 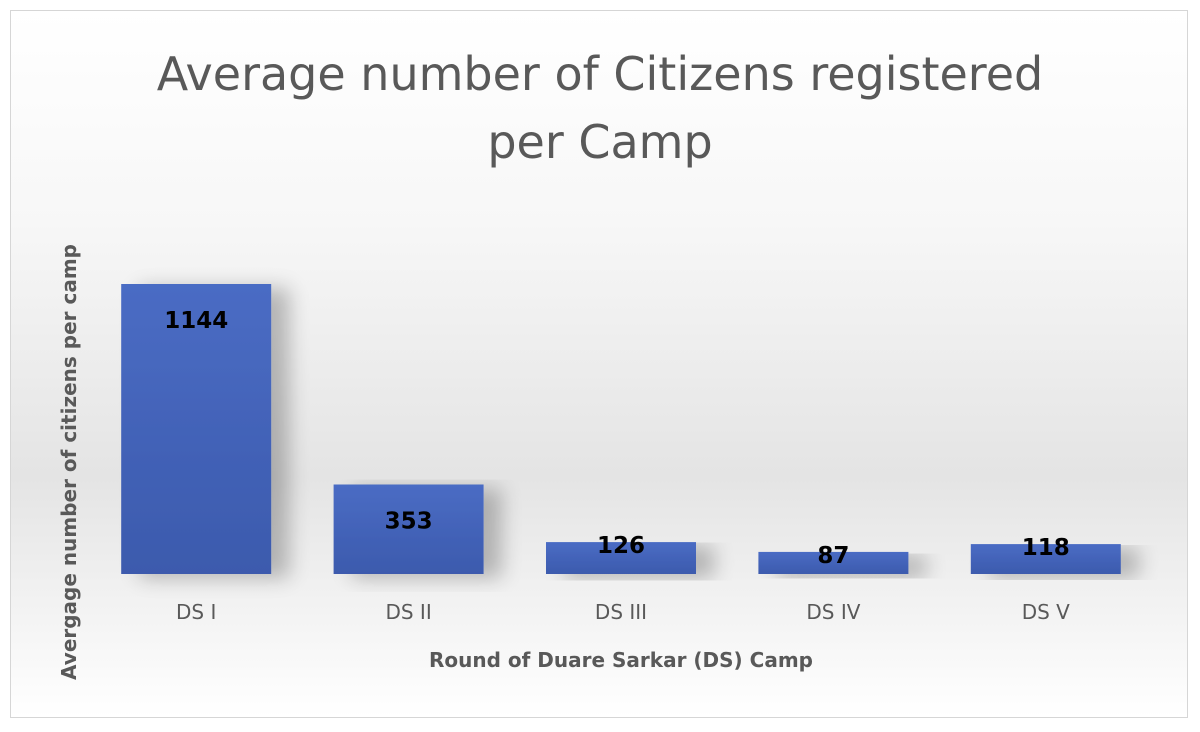 I want to click on x-tick-labels-layer: DS I DS II DS III DS IV DS V, so click(x=623, y=612).